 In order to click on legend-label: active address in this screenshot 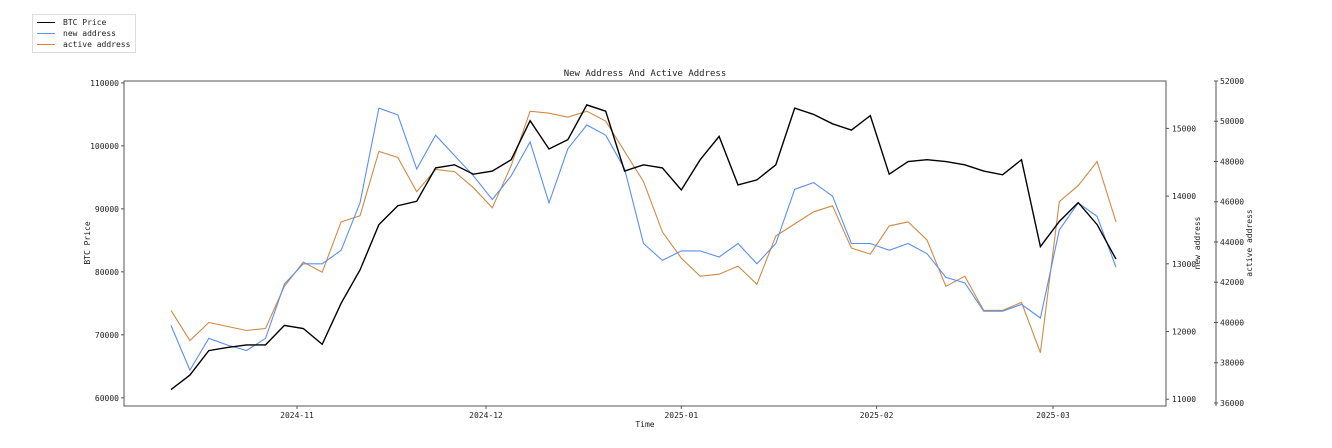, I will do `click(97, 44)`.